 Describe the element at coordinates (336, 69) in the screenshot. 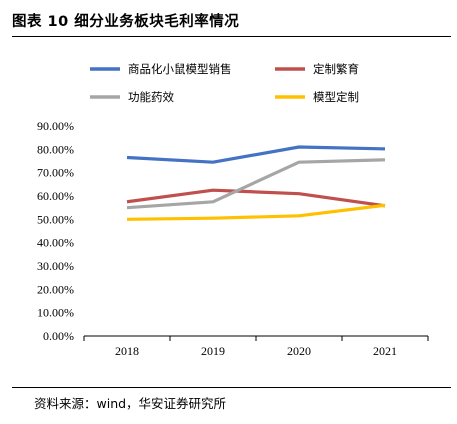

I see `legend-label: 定制繁育` at that location.